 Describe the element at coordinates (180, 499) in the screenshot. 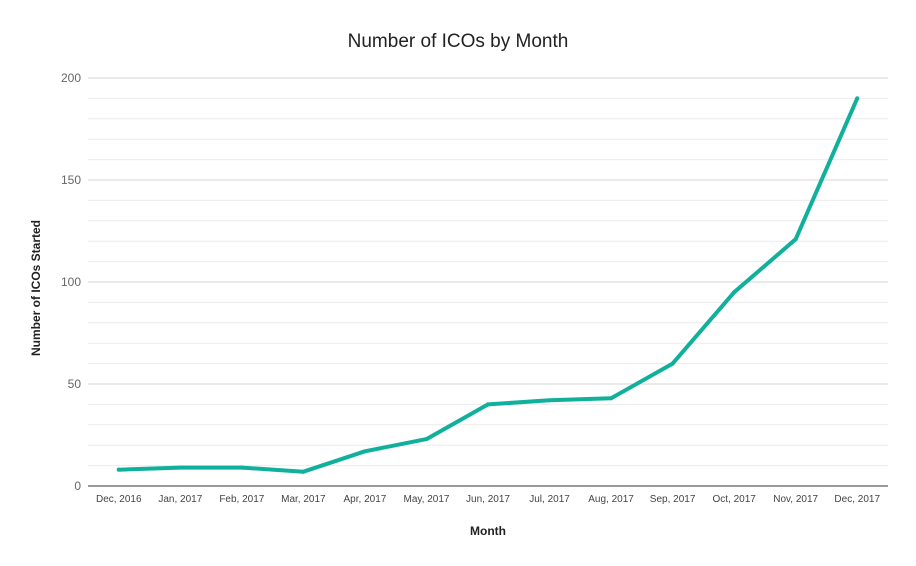

I see `x-tick-label: Jan, 2017` at that location.